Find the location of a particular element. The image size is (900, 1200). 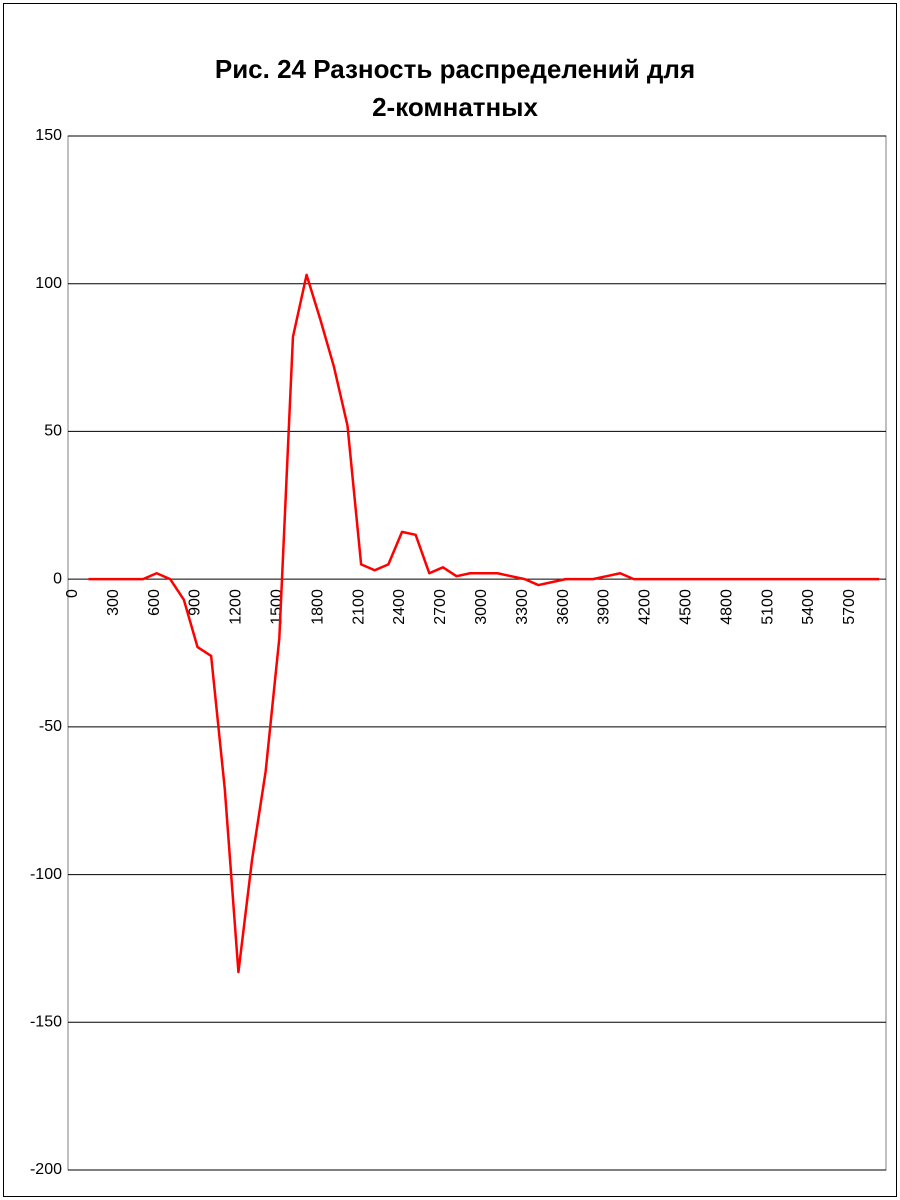

x-tick-label: 4200 is located at coordinates (645, 607).